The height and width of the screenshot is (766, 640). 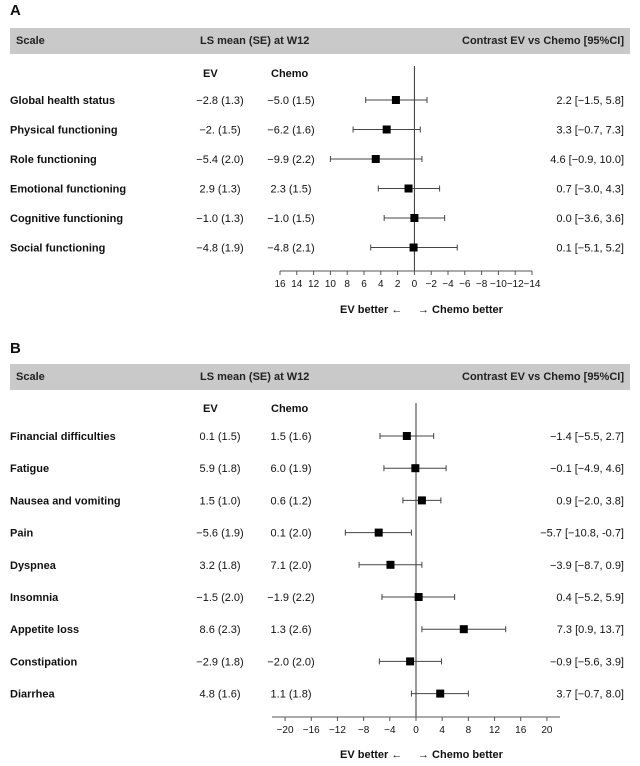 What do you see at coordinates (442, 730) in the screenshot?
I see `panel-b-x-tick-label: 4` at bounding box center [442, 730].